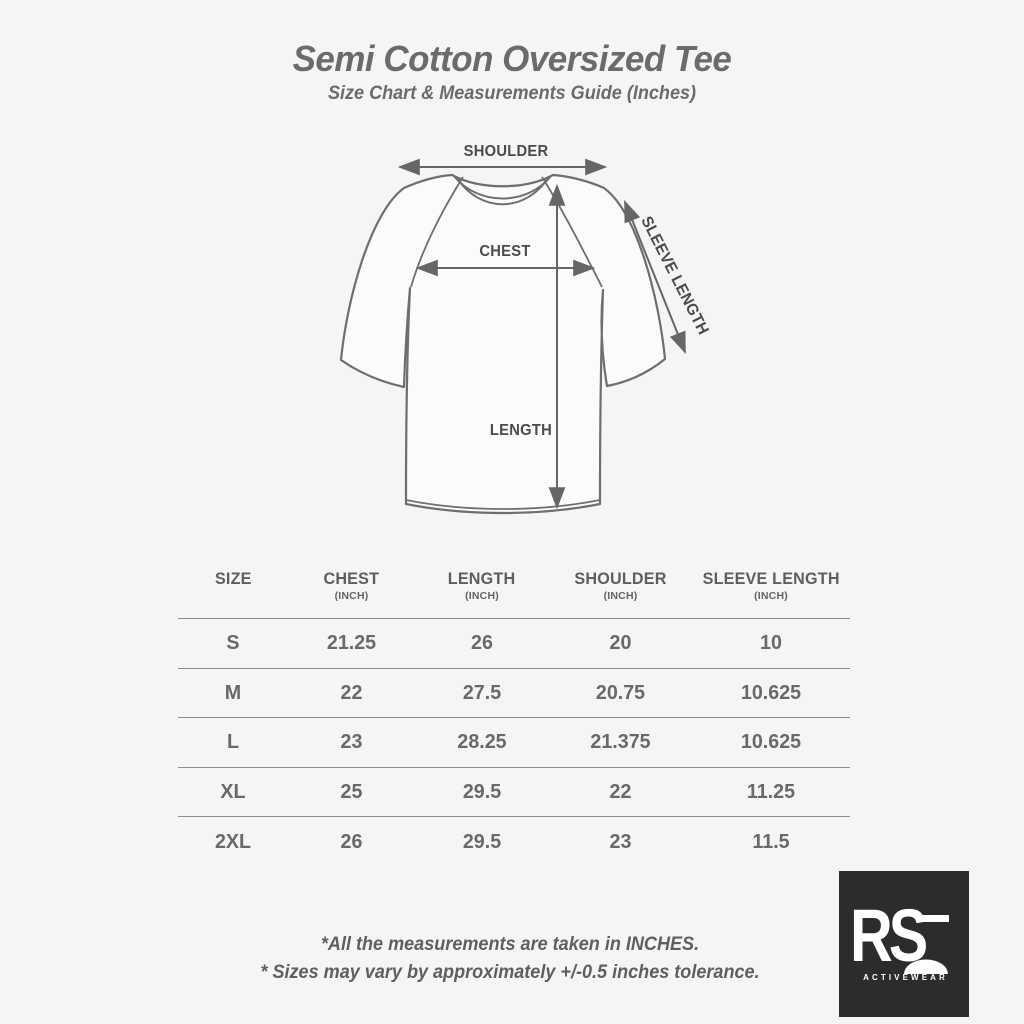 This screenshot has height=1024, width=1024. I want to click on cell-sleeve-length: 10, so click(771, 643).